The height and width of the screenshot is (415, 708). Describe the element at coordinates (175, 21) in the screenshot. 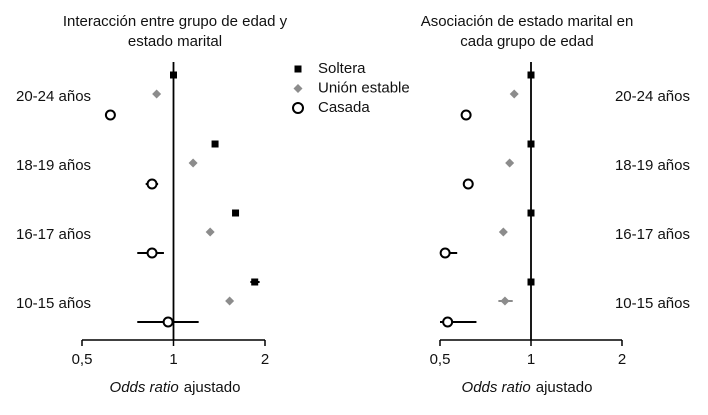

I see `chart-title: Interacción entre grupo de edad y` at that location.